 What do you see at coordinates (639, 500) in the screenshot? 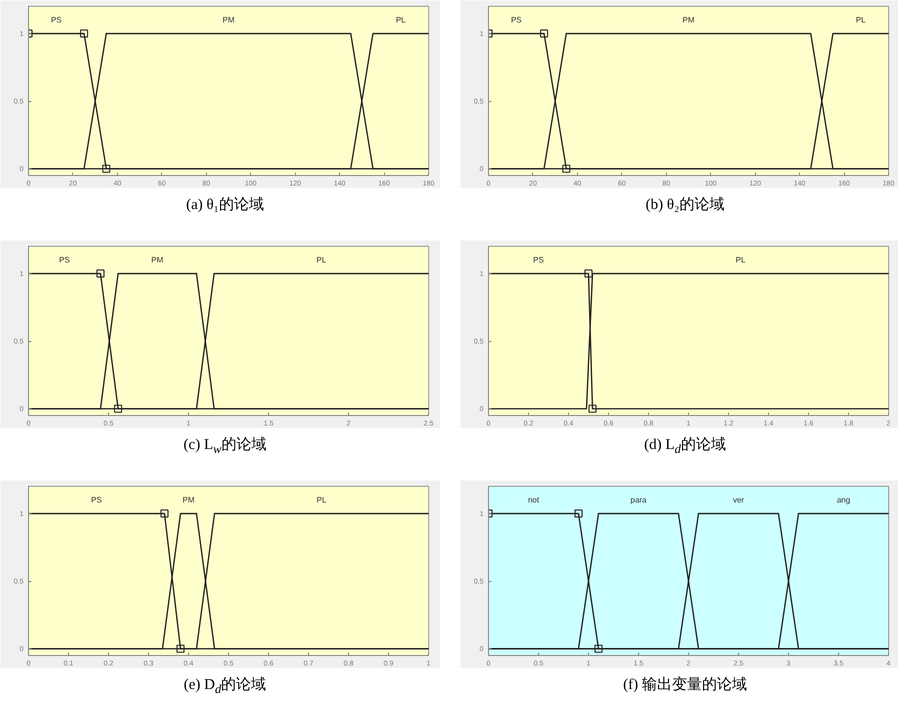
I see `series-label: para` at bounding box center [639, 500].